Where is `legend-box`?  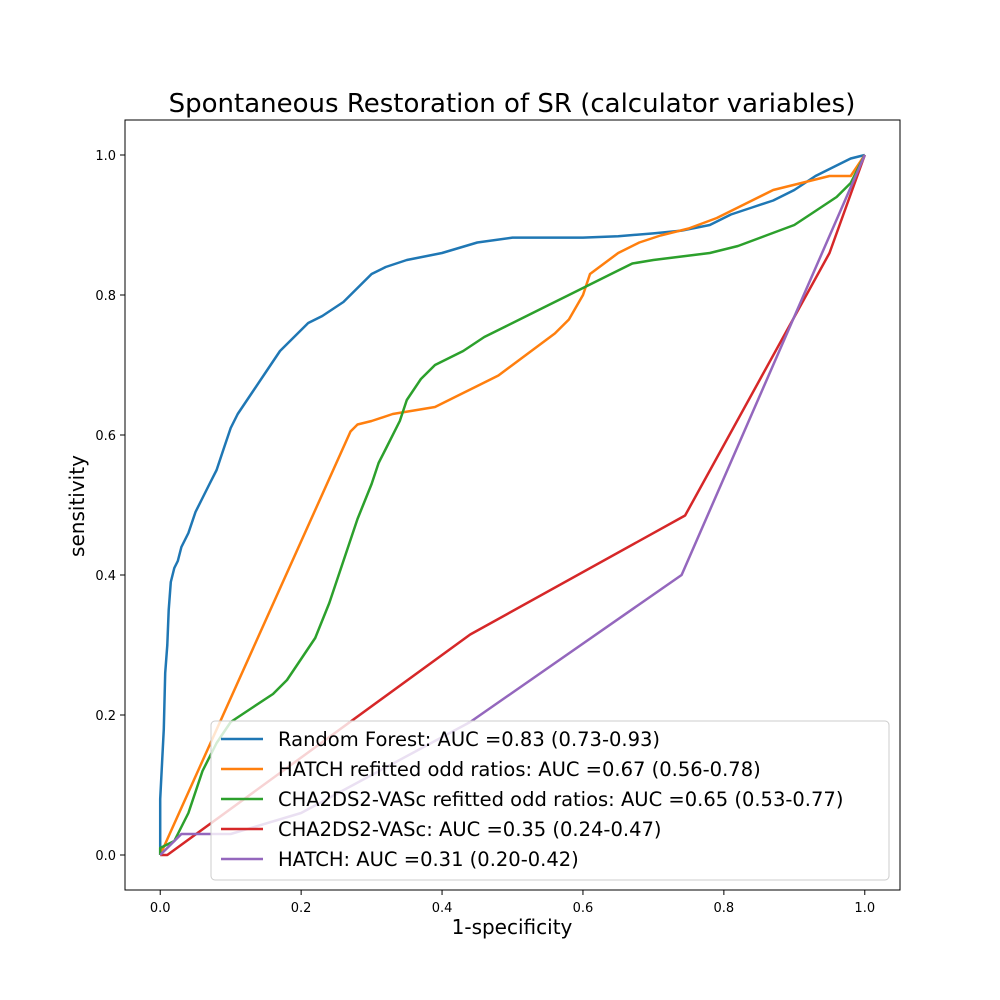 legend-box is located at coordinates (550, 800).